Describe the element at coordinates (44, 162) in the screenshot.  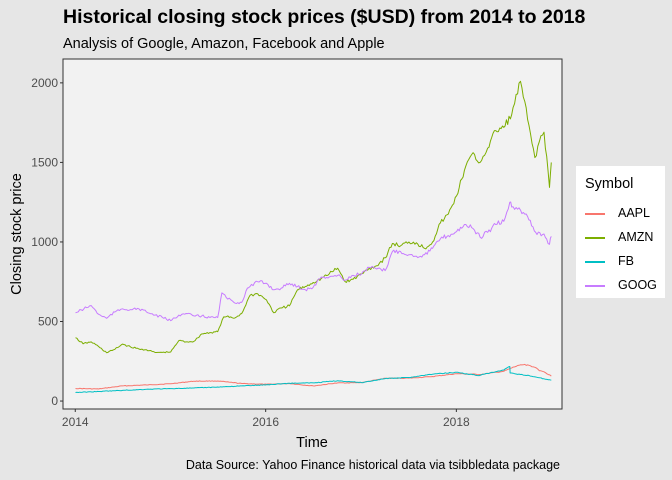
I see `y-tick-label: 1500` at that location.